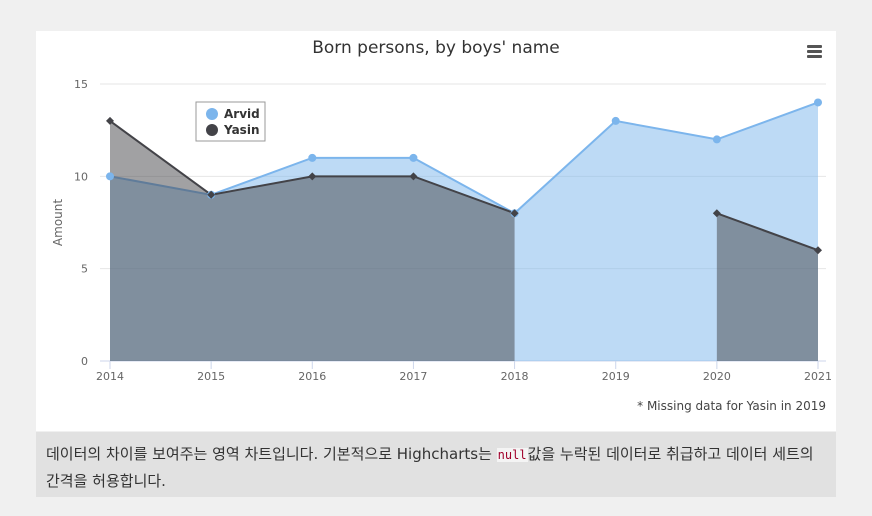  I want to click on legend-label-arvid: Arvid, so click(242, 114).